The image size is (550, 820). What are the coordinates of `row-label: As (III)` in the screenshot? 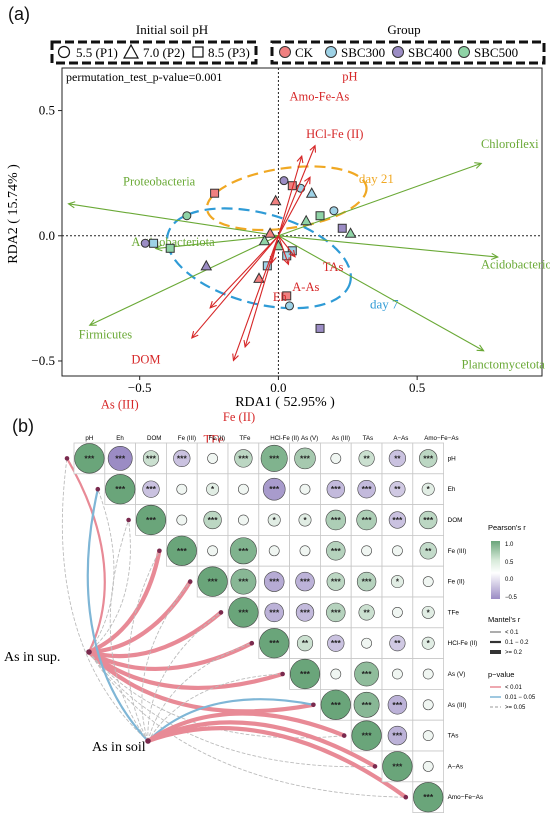 It's located at (457, 705).